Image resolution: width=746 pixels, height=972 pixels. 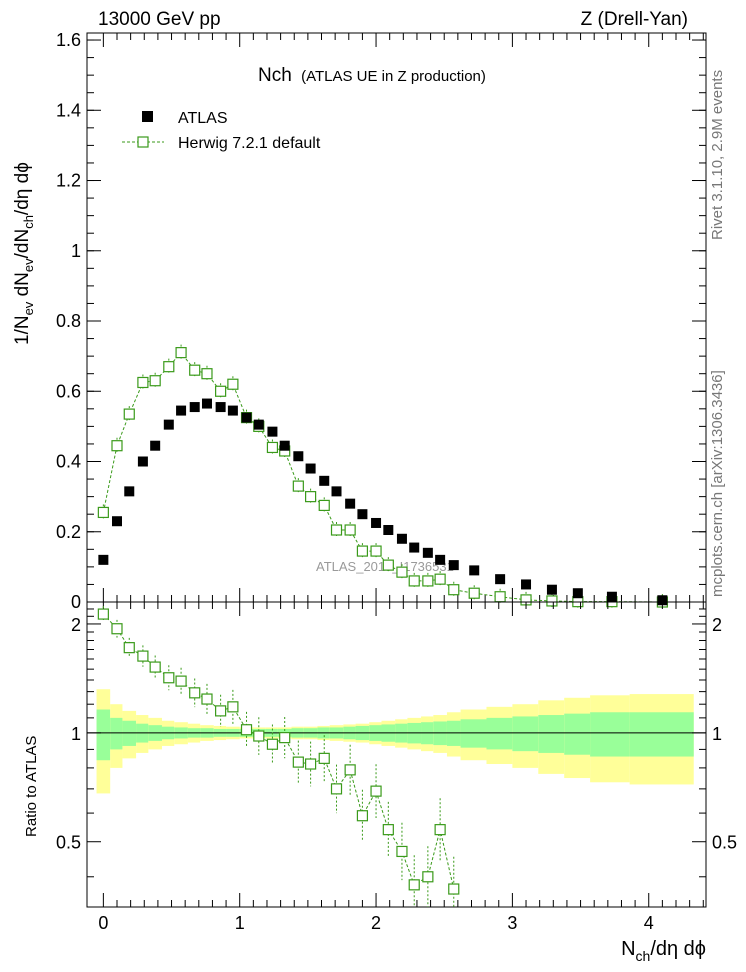 I want to click on main-yticklabels: 0 0.2 0.4 0.6 0.8 1 1.2 1.4 1.6, so click(x=68, y=321).